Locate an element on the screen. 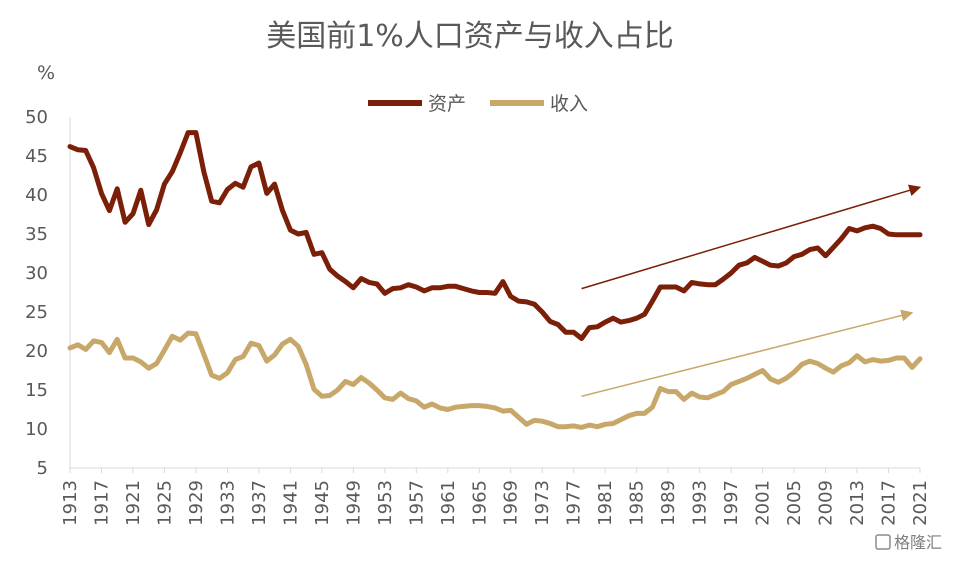 Image resolution: width=959 pixels, height=563 pixels. trend-arrow-income is located at coordinates (747, 353).